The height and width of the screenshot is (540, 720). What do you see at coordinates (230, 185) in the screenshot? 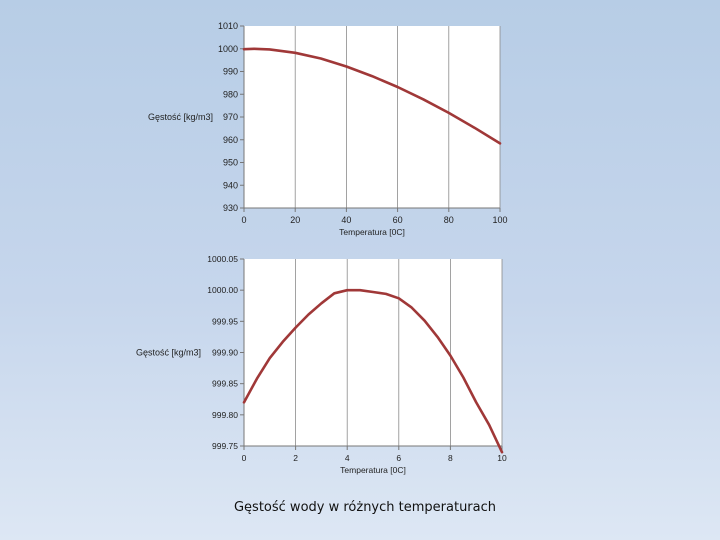
I see `y-tick-label: 940` at bounding box center [230, 185].